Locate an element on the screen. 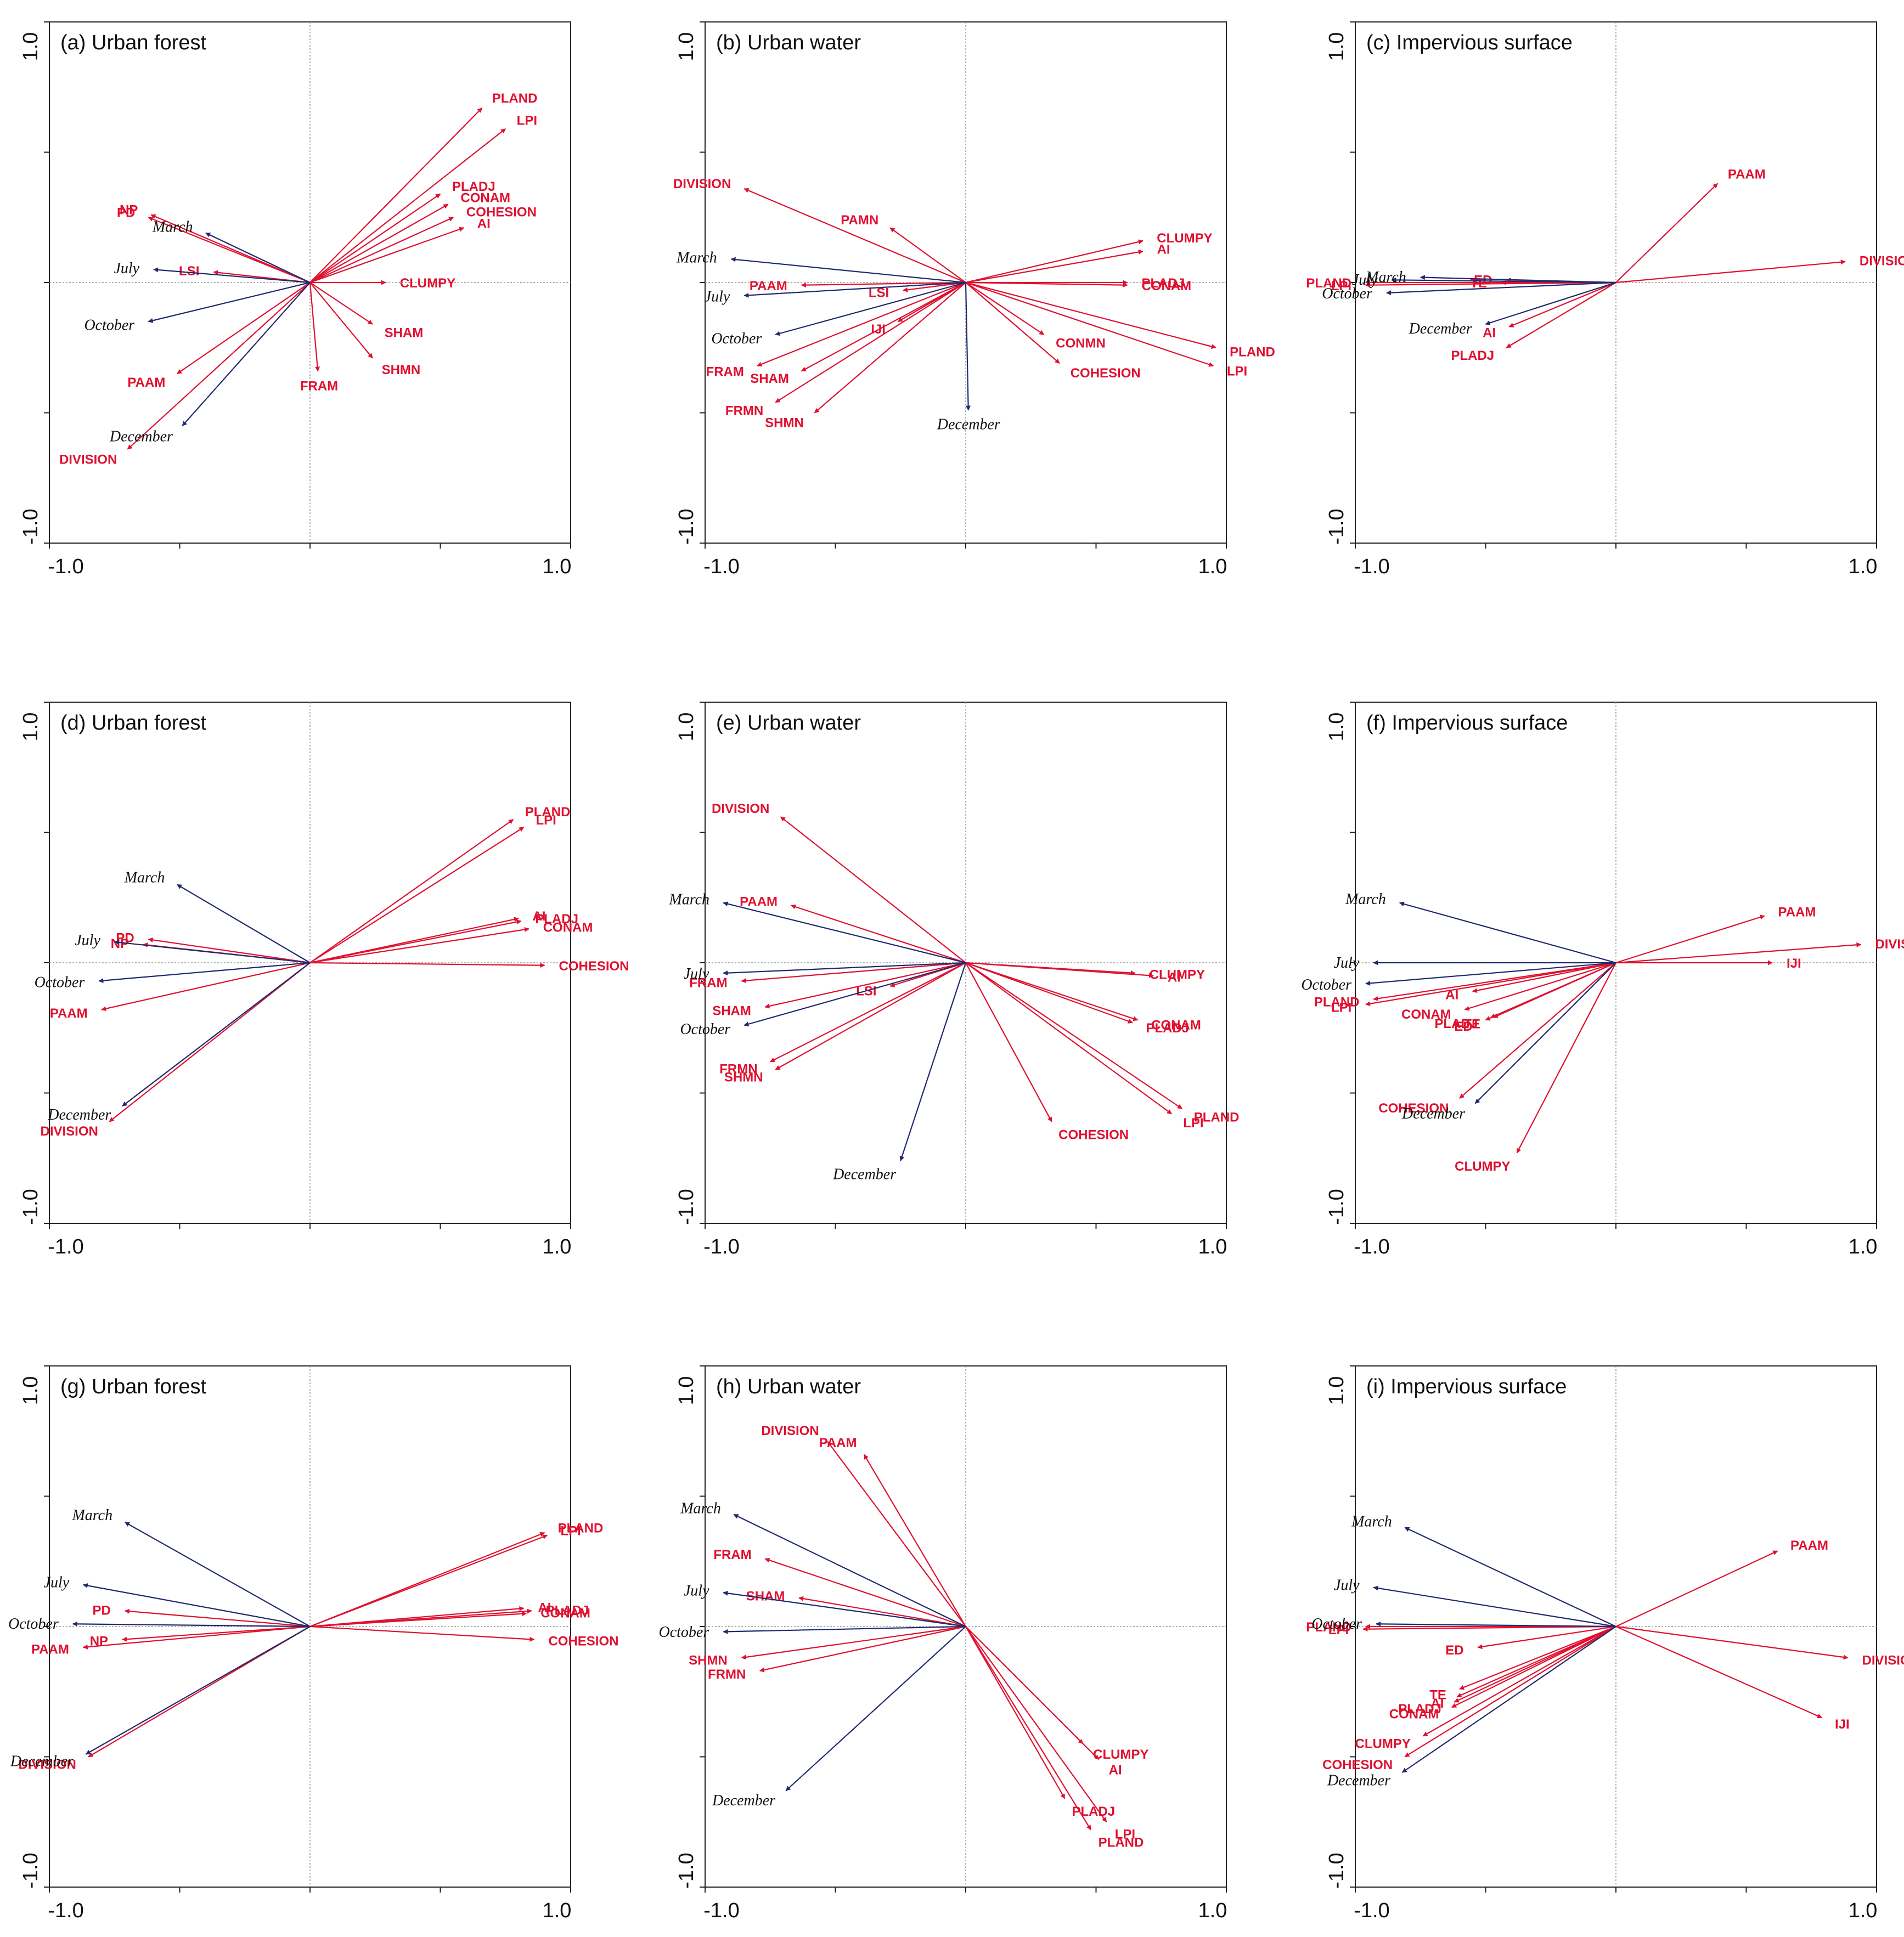 The width and height of the screenshot is (1904, 1937). variable-arrow-frmn is located at coordinates (862, 1649).